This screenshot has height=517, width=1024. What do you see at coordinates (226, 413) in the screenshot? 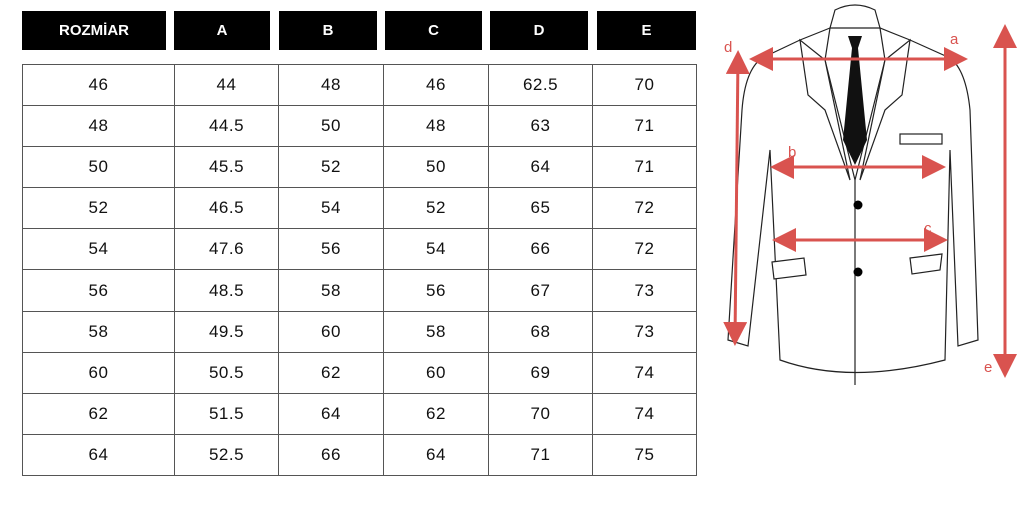
I see `table-cell: 51.5` at bounding box center [226, 413].